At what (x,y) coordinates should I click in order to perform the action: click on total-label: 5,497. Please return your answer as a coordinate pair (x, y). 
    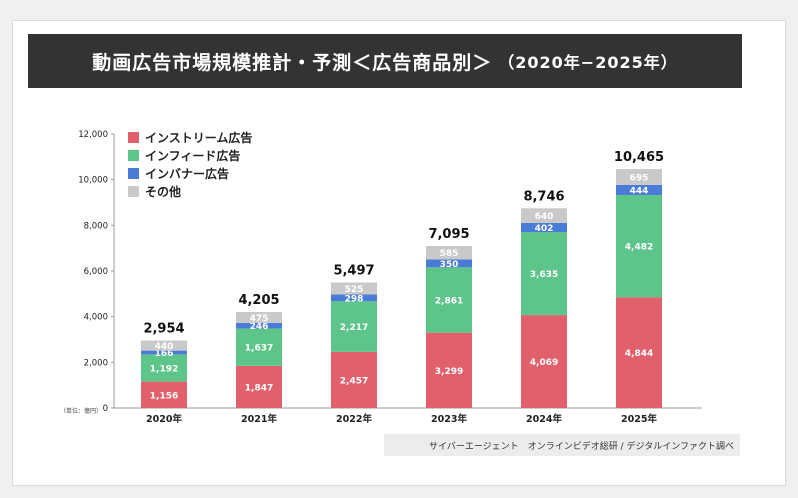
    Looking at the image, I should click on (353, 270).